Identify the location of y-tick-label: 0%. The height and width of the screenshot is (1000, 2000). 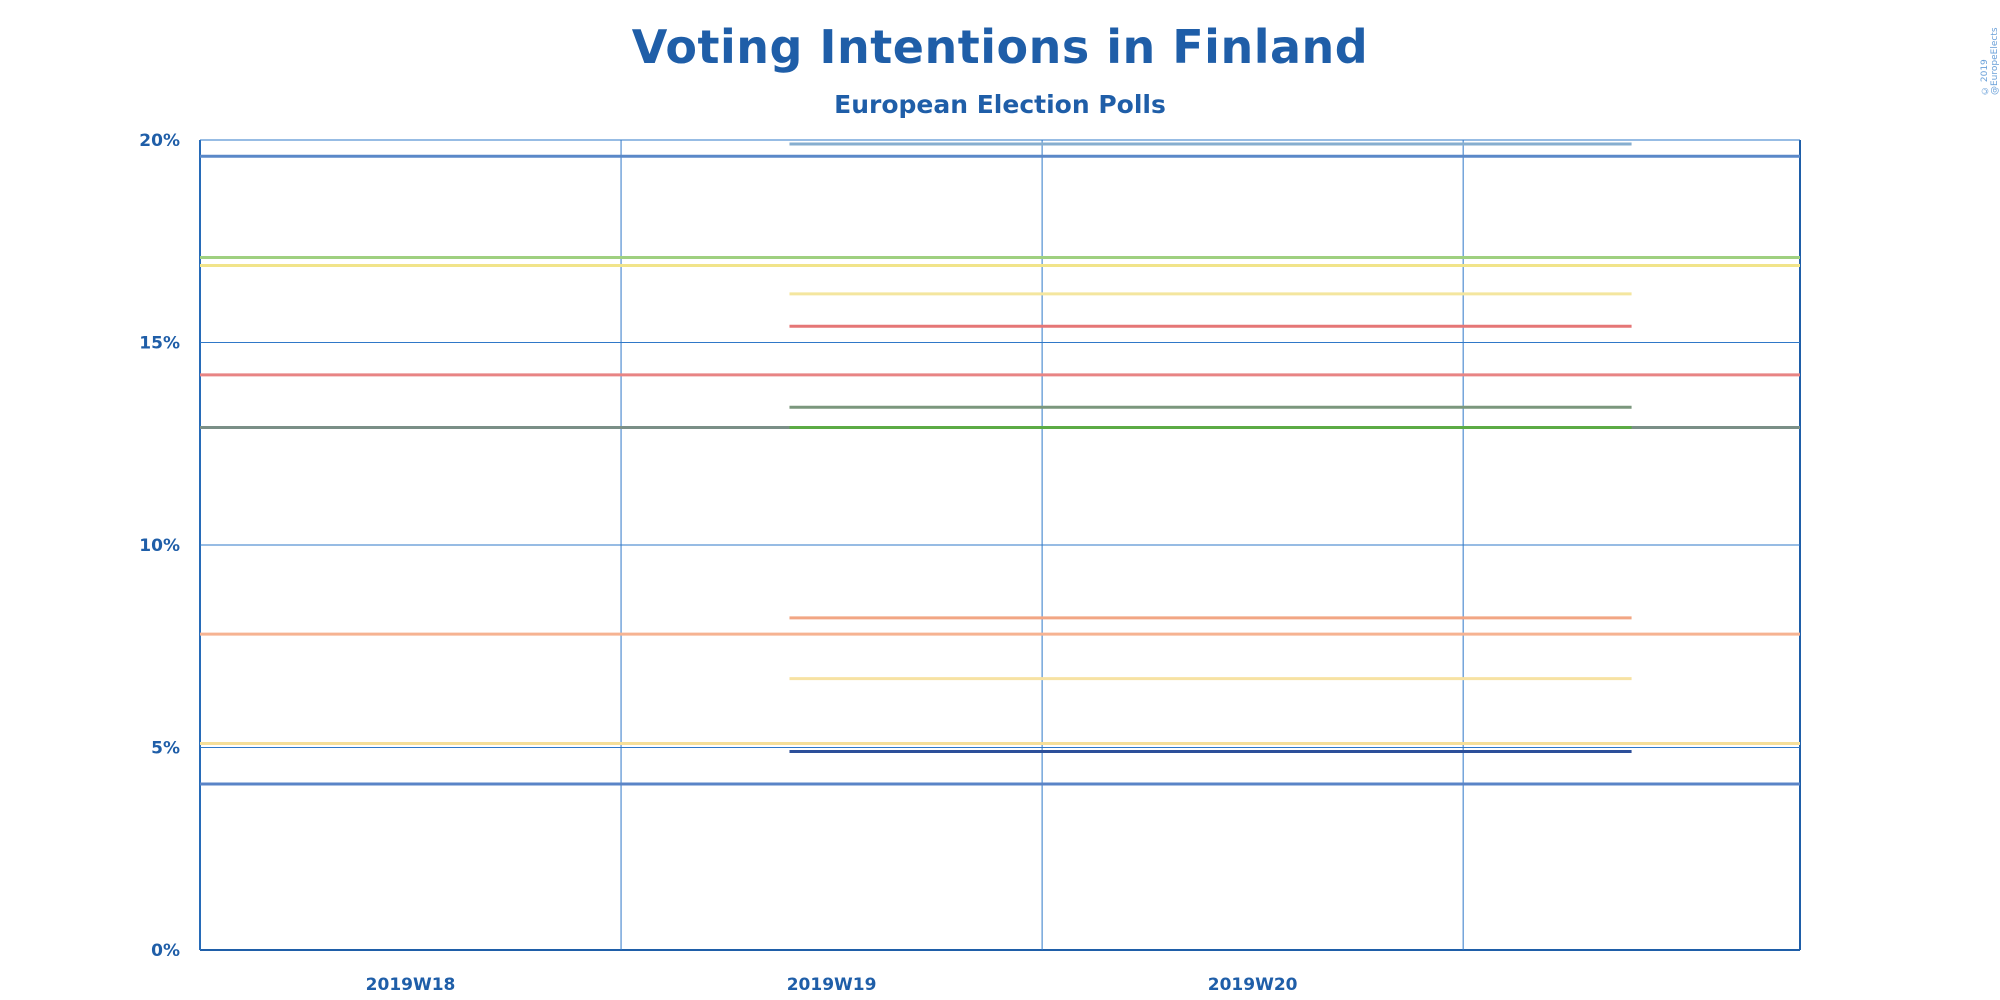
(165, 951).